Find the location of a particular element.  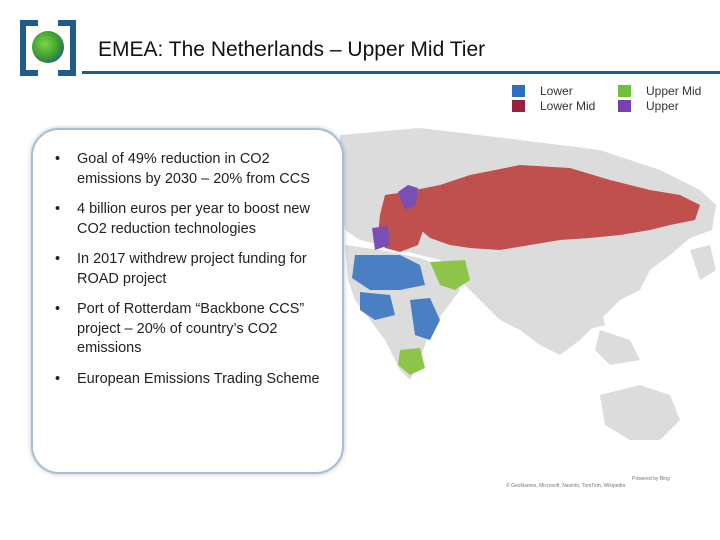

east-africa-region is located at coordinates (425, 319).